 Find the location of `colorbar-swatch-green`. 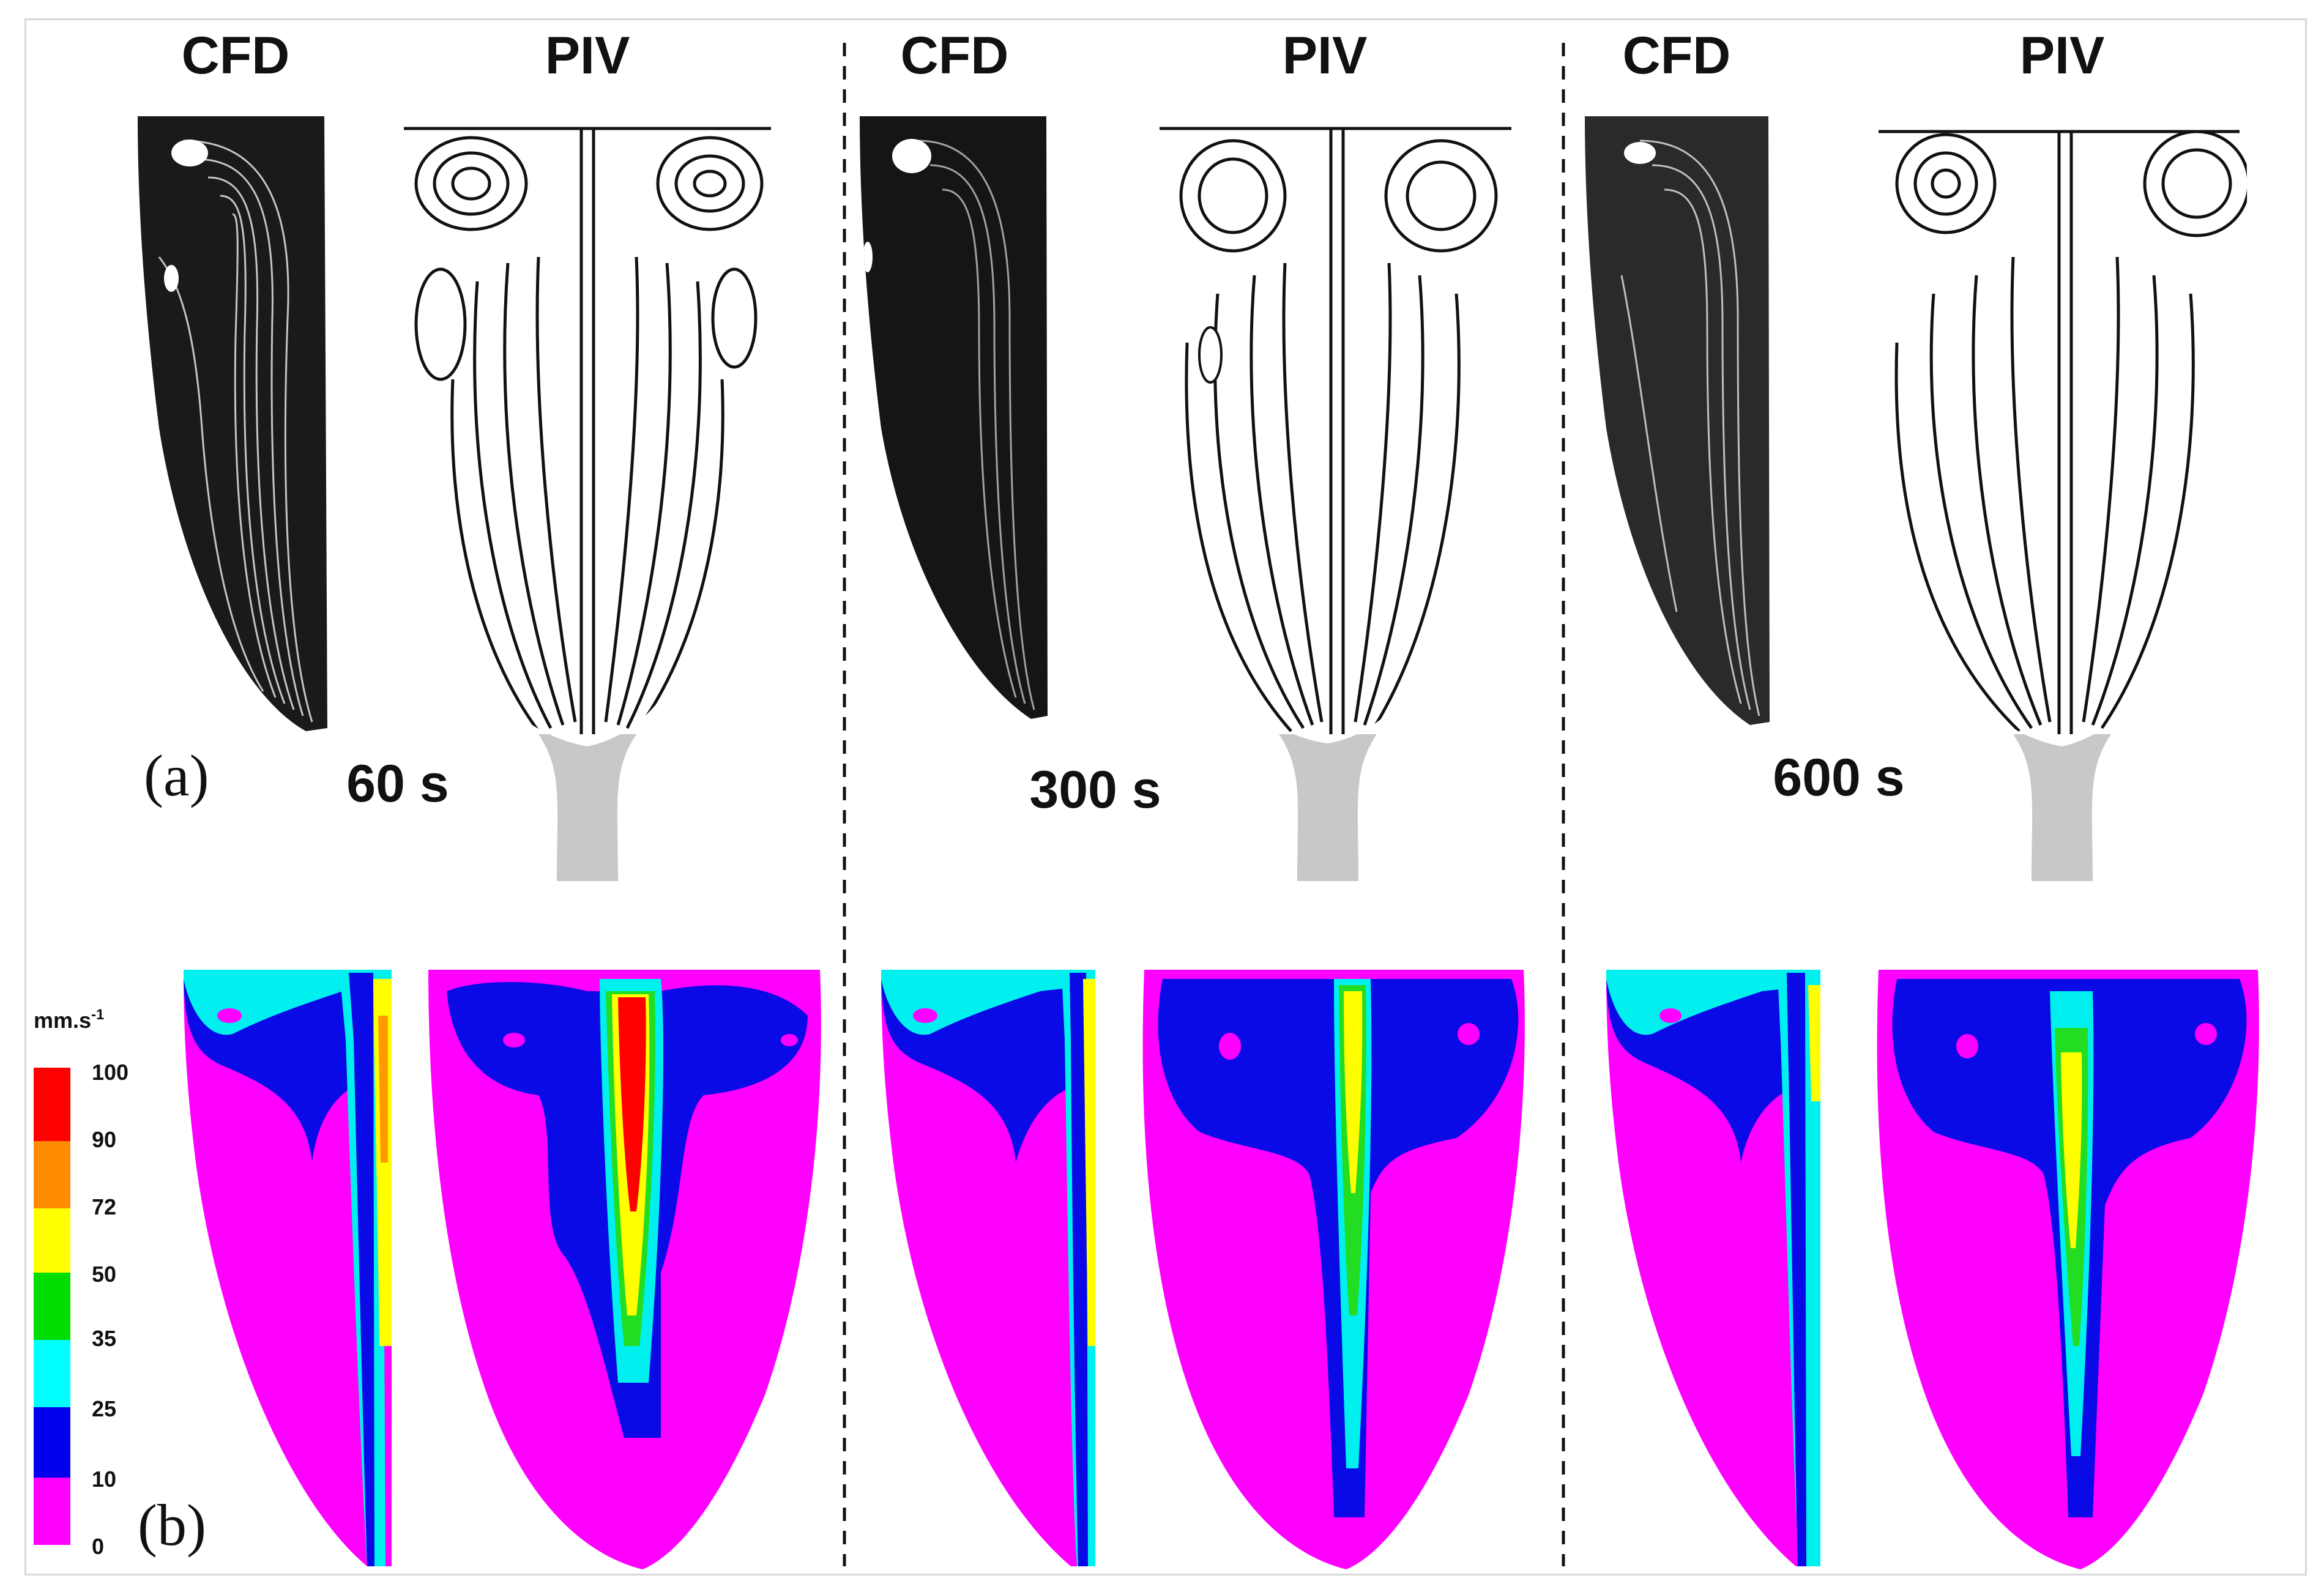

colorbar-swatch-green is located at coordinates (52, 1306).